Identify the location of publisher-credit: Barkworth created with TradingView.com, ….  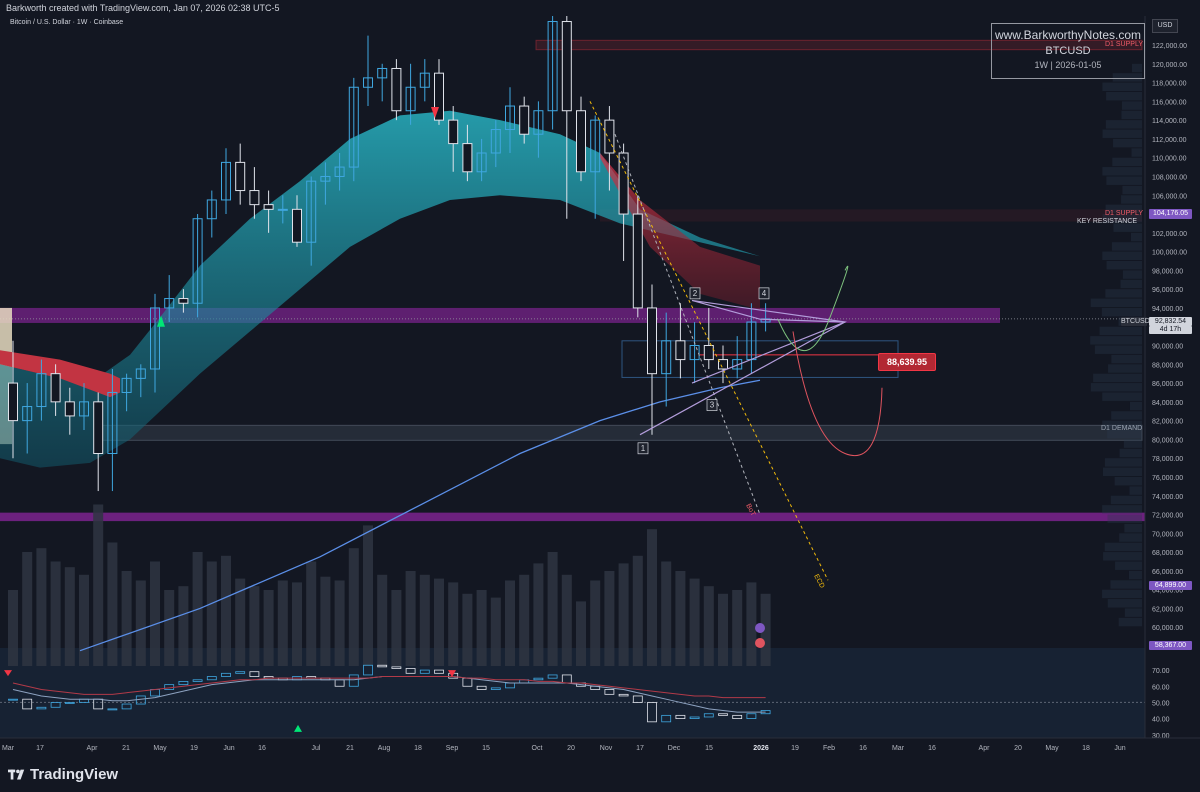
(143, 8).